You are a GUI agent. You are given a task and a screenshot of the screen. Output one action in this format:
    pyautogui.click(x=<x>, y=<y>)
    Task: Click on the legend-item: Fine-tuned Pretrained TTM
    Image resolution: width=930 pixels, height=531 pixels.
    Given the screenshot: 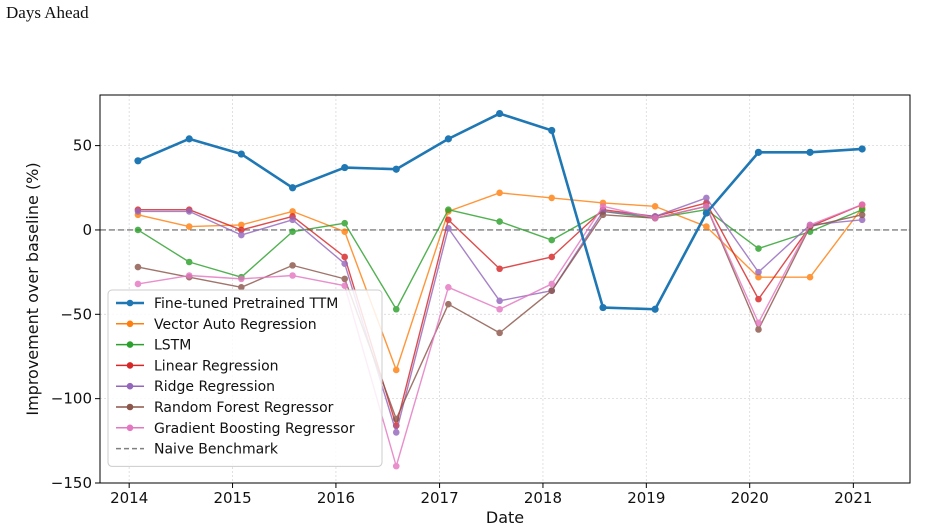 What is the action you would take?
    pyautogui.click(x=227, y=304)
    